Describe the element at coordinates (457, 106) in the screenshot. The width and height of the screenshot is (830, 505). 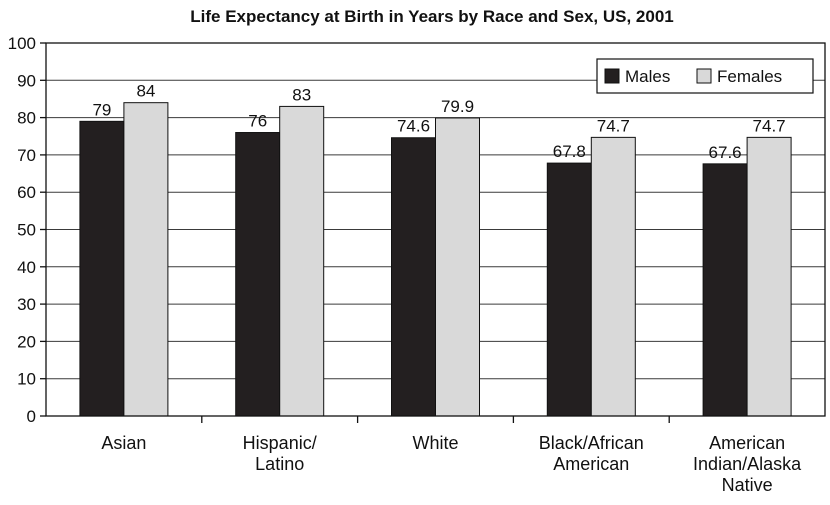
I see `data-label-females: 79.9` at that location.